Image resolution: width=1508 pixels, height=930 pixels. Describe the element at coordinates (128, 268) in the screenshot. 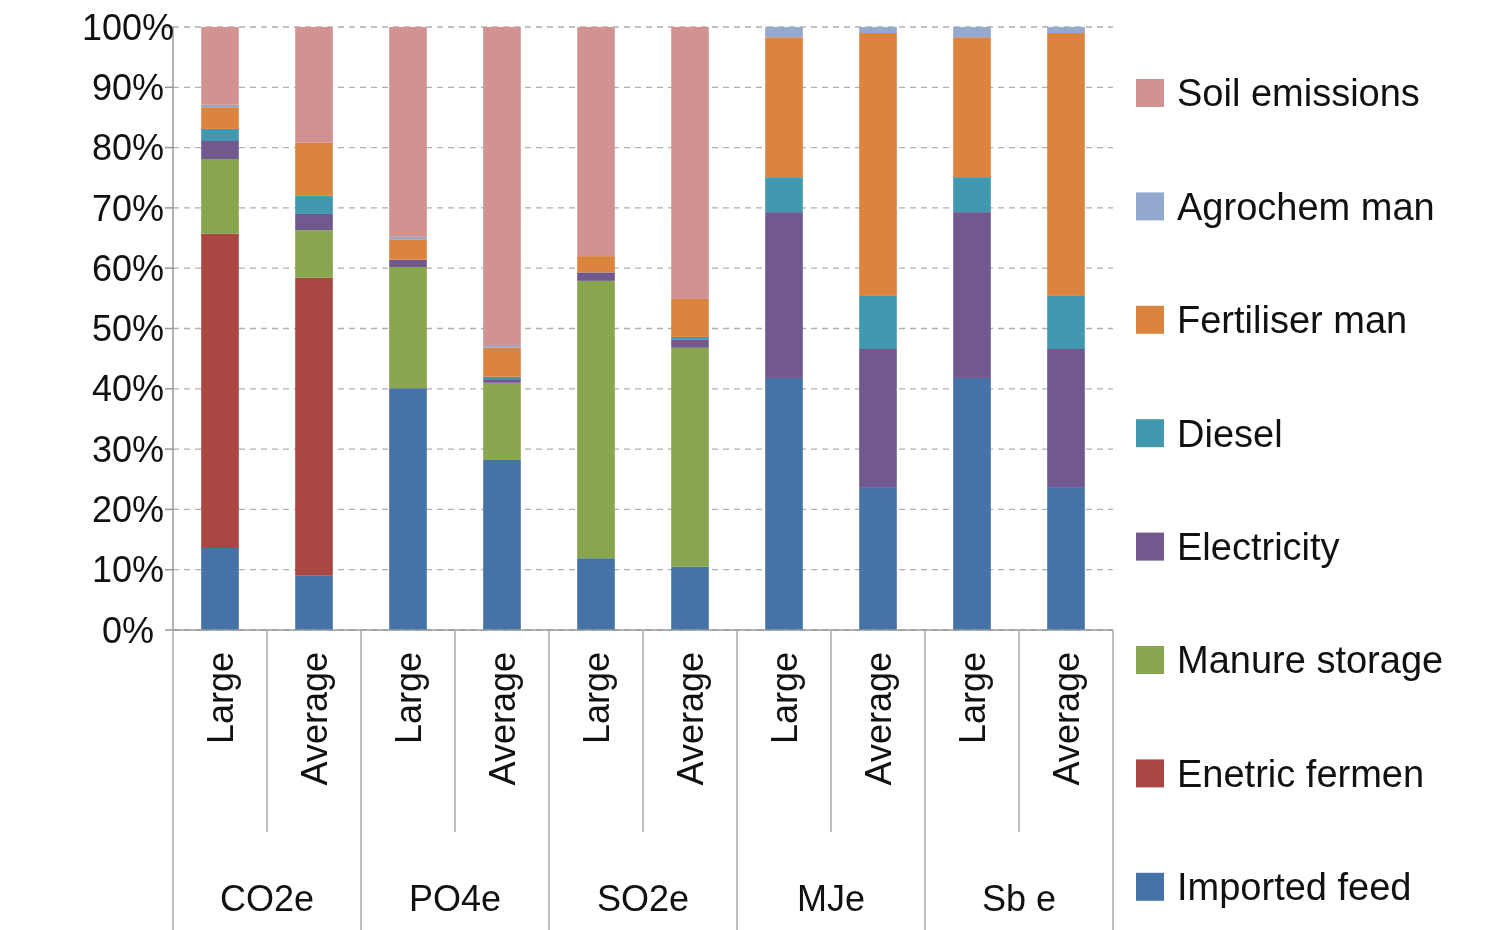

I see `y-tick-label: 60%` at that location.